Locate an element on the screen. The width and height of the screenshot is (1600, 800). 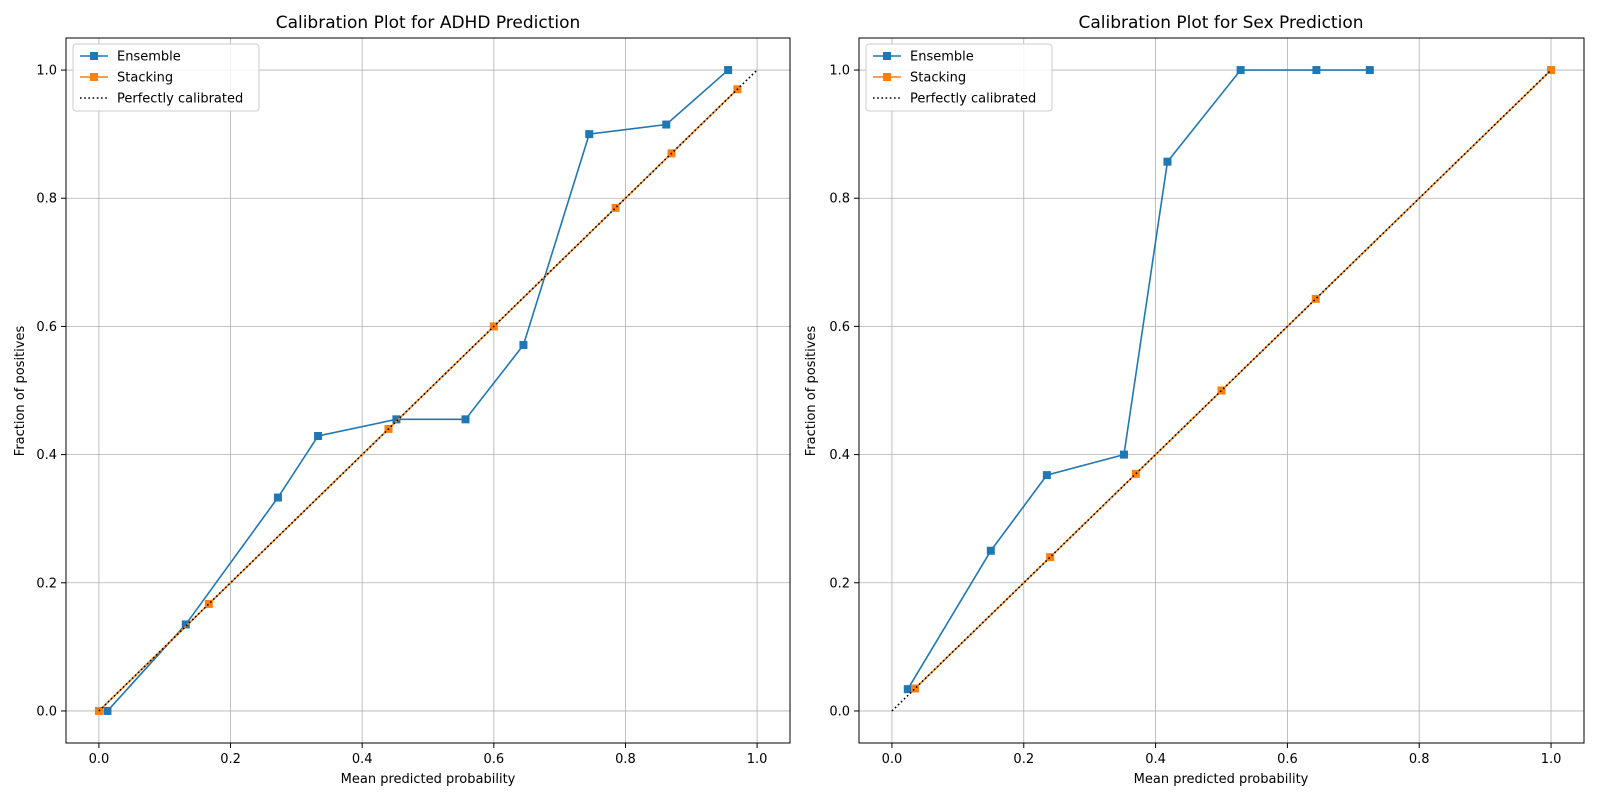
chart-title: Calibration Plot for ADHD Prediction is located at coordinates (428, 23).